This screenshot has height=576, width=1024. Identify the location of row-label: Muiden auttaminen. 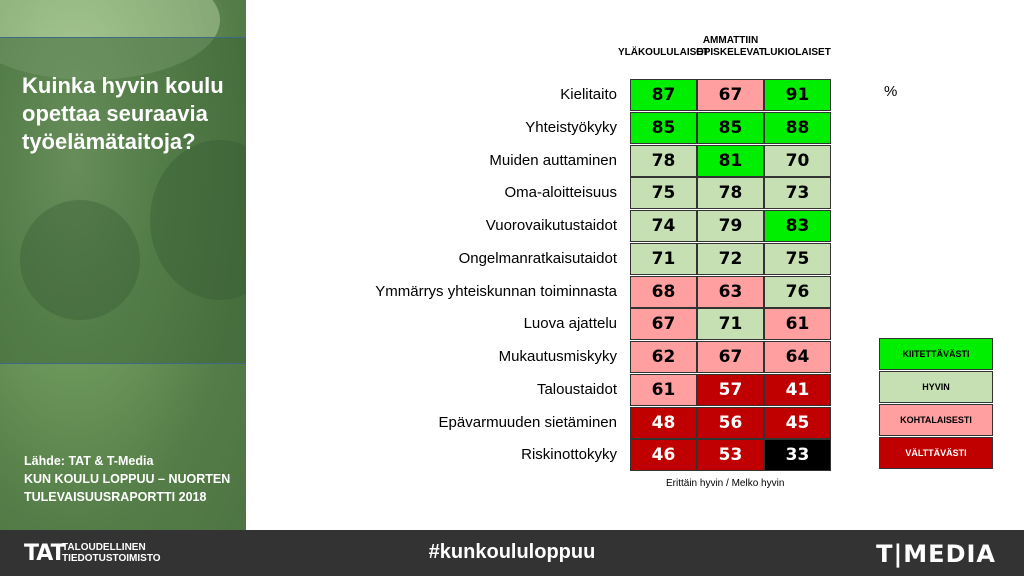
(553, 160).